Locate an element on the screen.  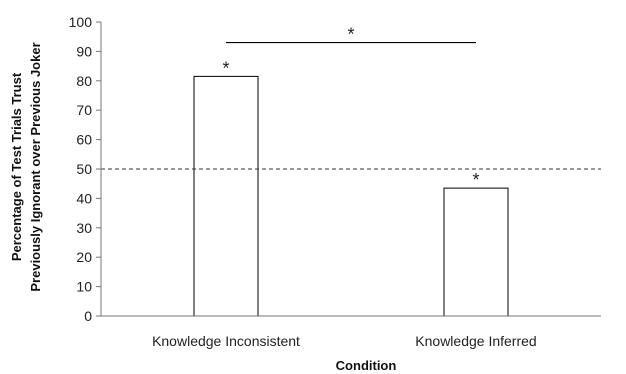
y-tick-label: 10 is located at coordinates (84, 287).